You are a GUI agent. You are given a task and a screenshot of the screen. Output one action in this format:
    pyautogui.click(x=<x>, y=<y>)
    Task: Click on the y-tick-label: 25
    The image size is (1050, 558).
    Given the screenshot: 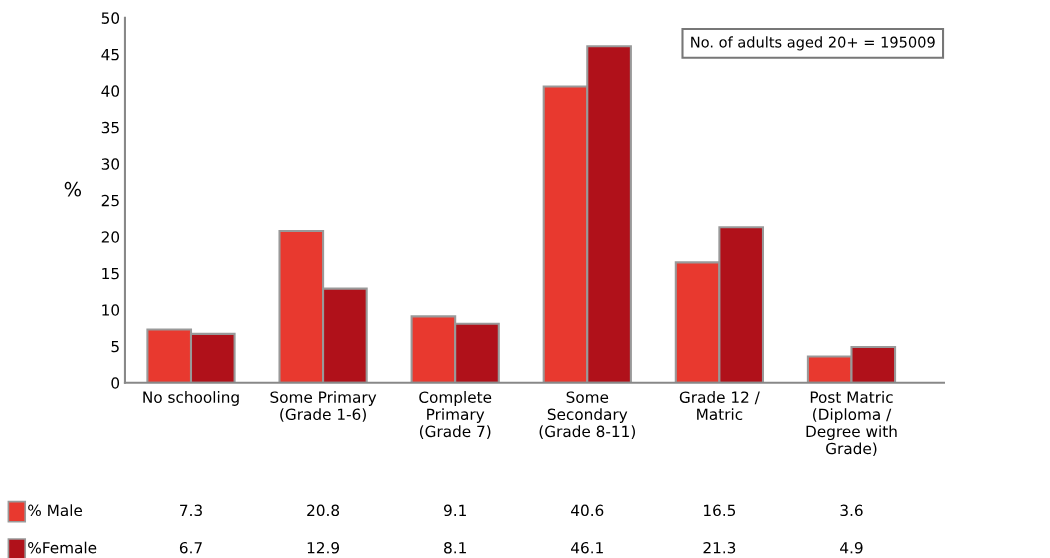 What is the action you would take?
    pyautogui.click(x=110, y=200)
    